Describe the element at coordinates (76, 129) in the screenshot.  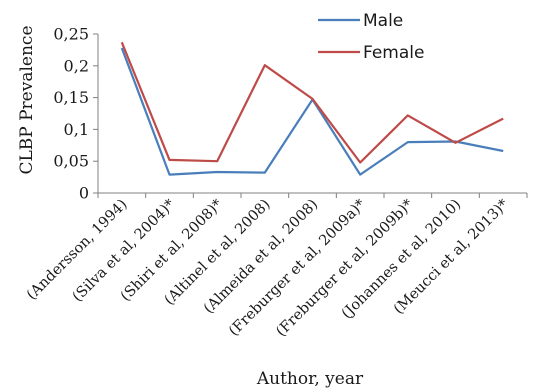
I see `y-tick-label: 0,1` at that location.